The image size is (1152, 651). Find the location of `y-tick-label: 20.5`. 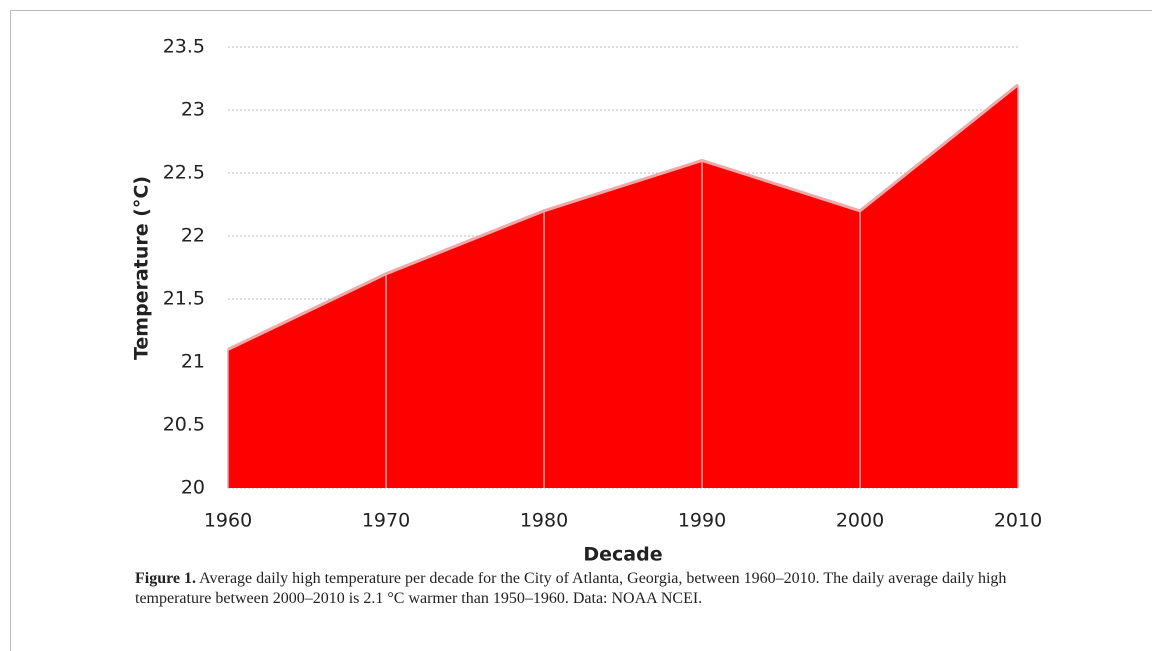

y-tick-label: 20.5 is located at coordinates (184, 425).